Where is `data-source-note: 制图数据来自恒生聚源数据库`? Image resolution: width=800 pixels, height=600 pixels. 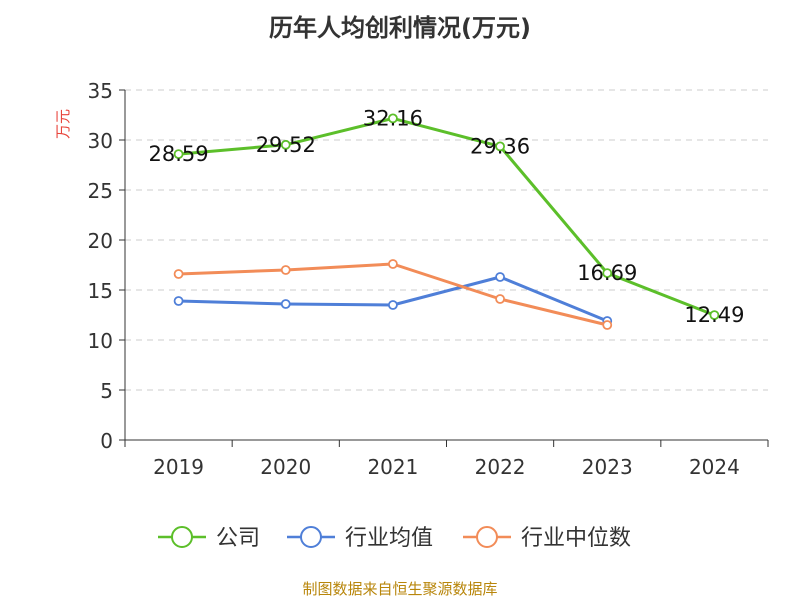
data-source-note: 制图数据来自恒生聚源数据库 is located at coordinates (400, 589).